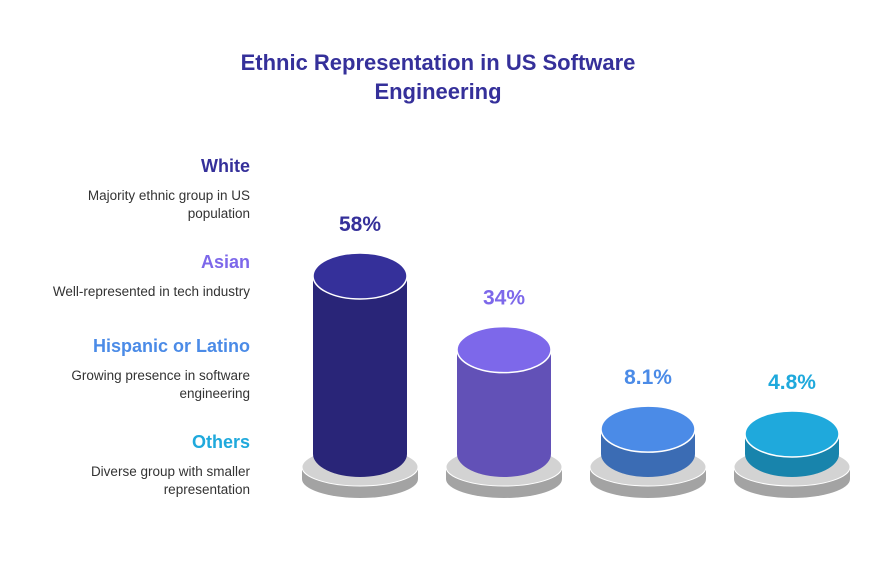 The width and height of the screenshot is (876, 576). Describe the element at coordinates (360, 365) in the screenshot. I see `bar-body` at that location.